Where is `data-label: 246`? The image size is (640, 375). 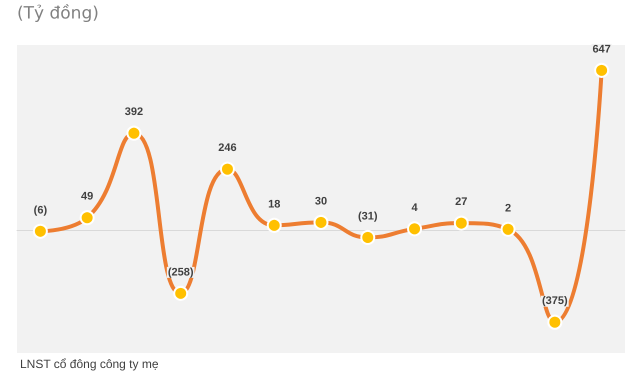
data-label: 246 is located at coordinates (227, 148).